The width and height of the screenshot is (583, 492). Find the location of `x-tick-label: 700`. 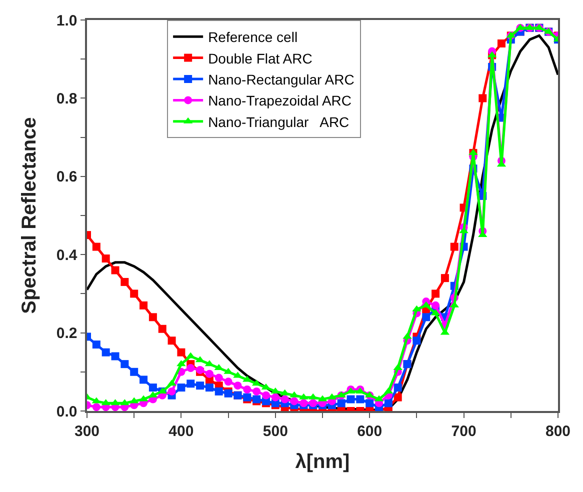

x-tick-label: 700 is located at coordinates (463, 431).